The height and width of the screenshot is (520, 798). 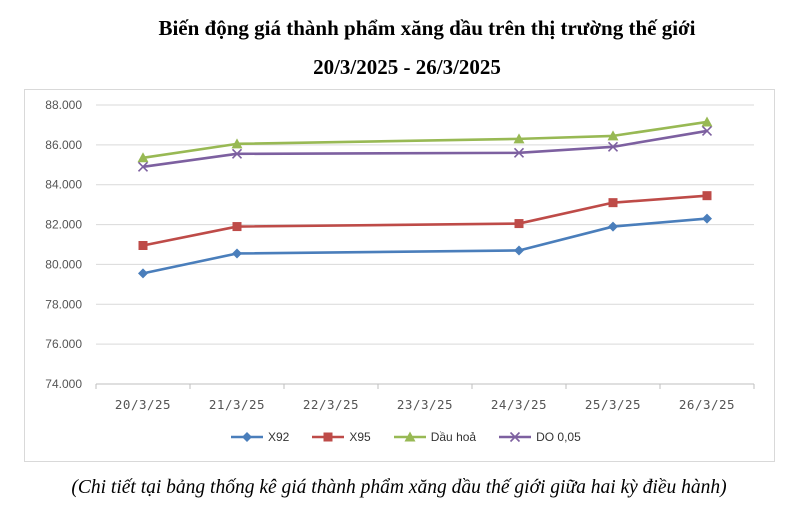 I want to click on y-tick-label: 74.000, so click(x=63, y=384).